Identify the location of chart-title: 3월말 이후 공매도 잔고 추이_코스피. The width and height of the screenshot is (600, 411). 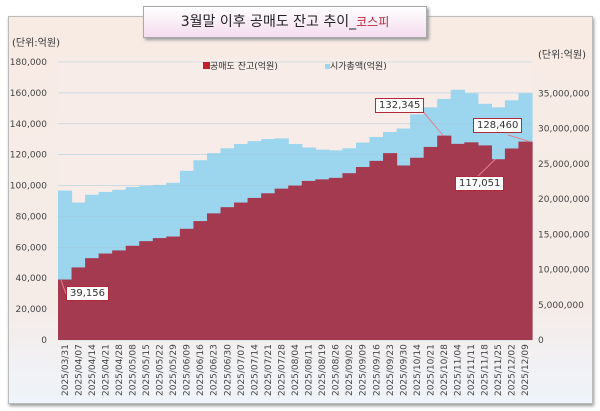
(285, 22).